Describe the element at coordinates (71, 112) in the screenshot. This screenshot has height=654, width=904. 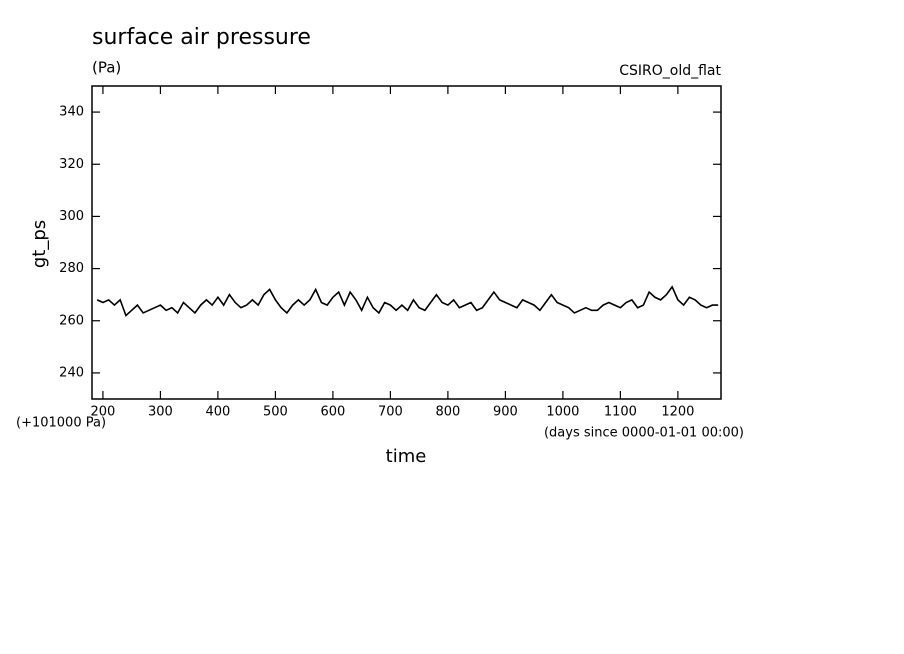
I see `y-tick-label: 340` at that location.